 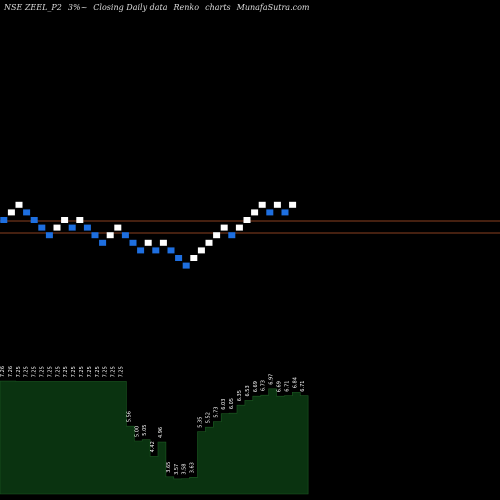 I want to click on volume-label: 5.56, so click(x=129, y=416).